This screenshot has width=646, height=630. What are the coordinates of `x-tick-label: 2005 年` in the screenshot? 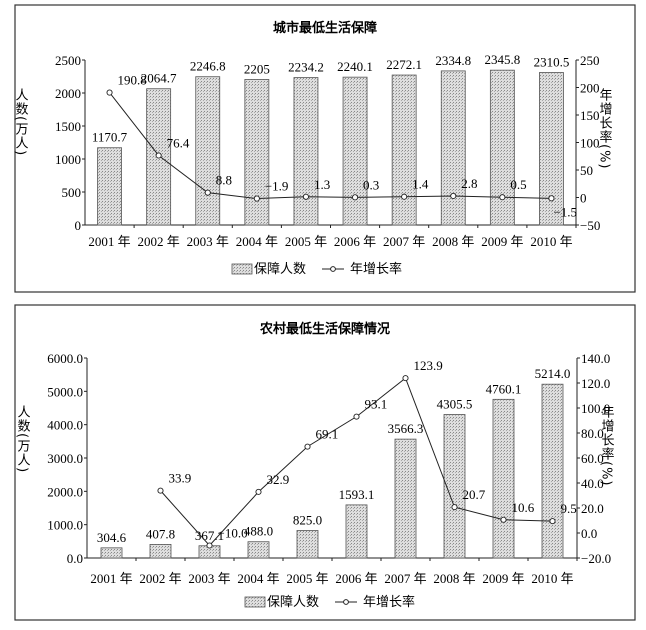 It's located at (306, 241).